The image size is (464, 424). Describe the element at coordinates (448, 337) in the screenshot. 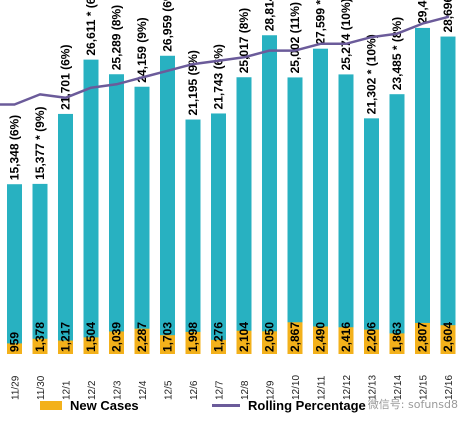

I see `new-cases-label: 2,604` at that location.